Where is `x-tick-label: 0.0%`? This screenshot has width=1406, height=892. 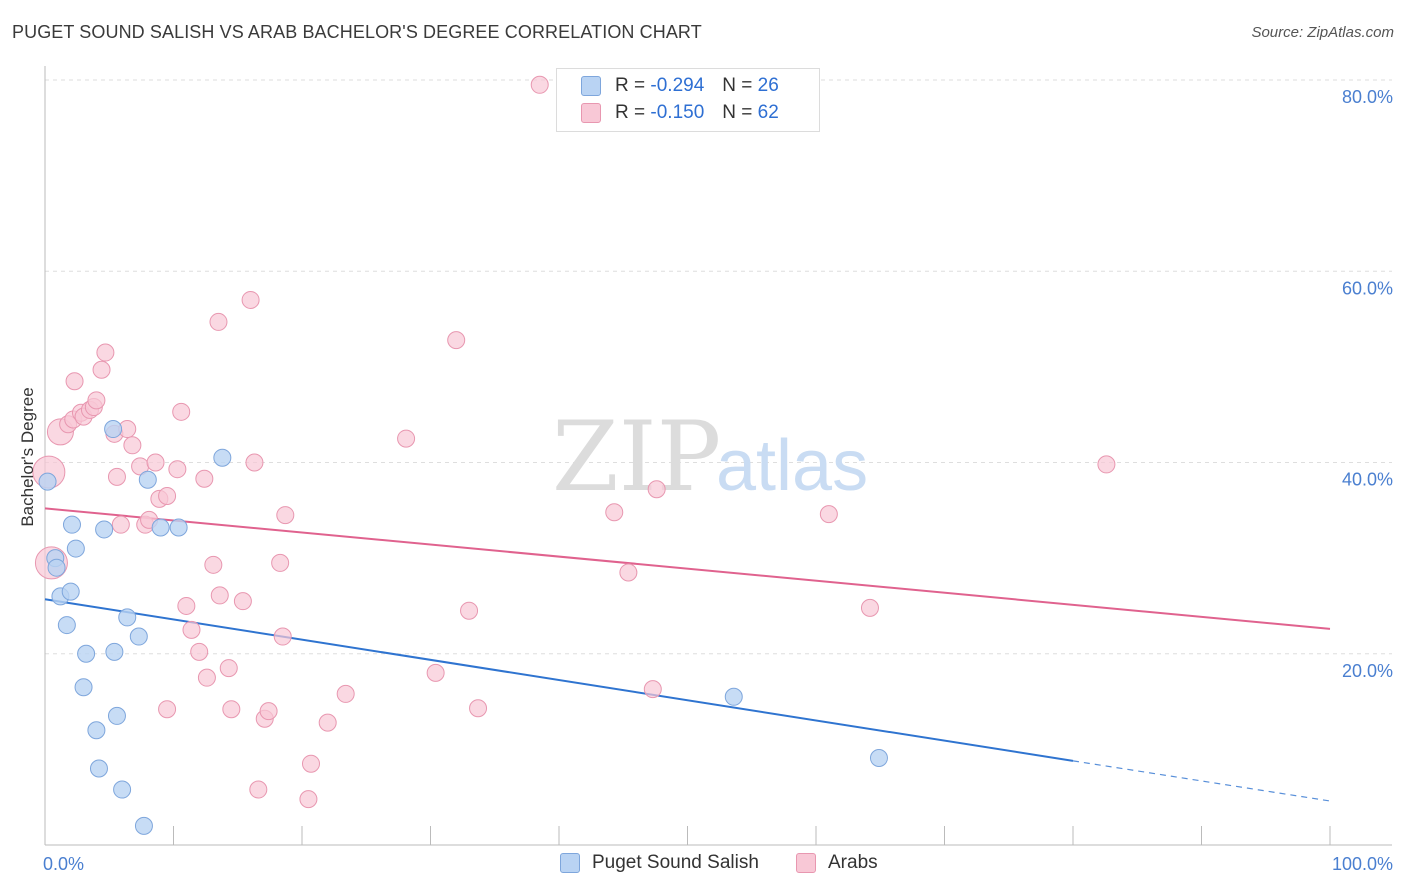
x-tick-label: 0.0% is located at coordinates (63, 864).